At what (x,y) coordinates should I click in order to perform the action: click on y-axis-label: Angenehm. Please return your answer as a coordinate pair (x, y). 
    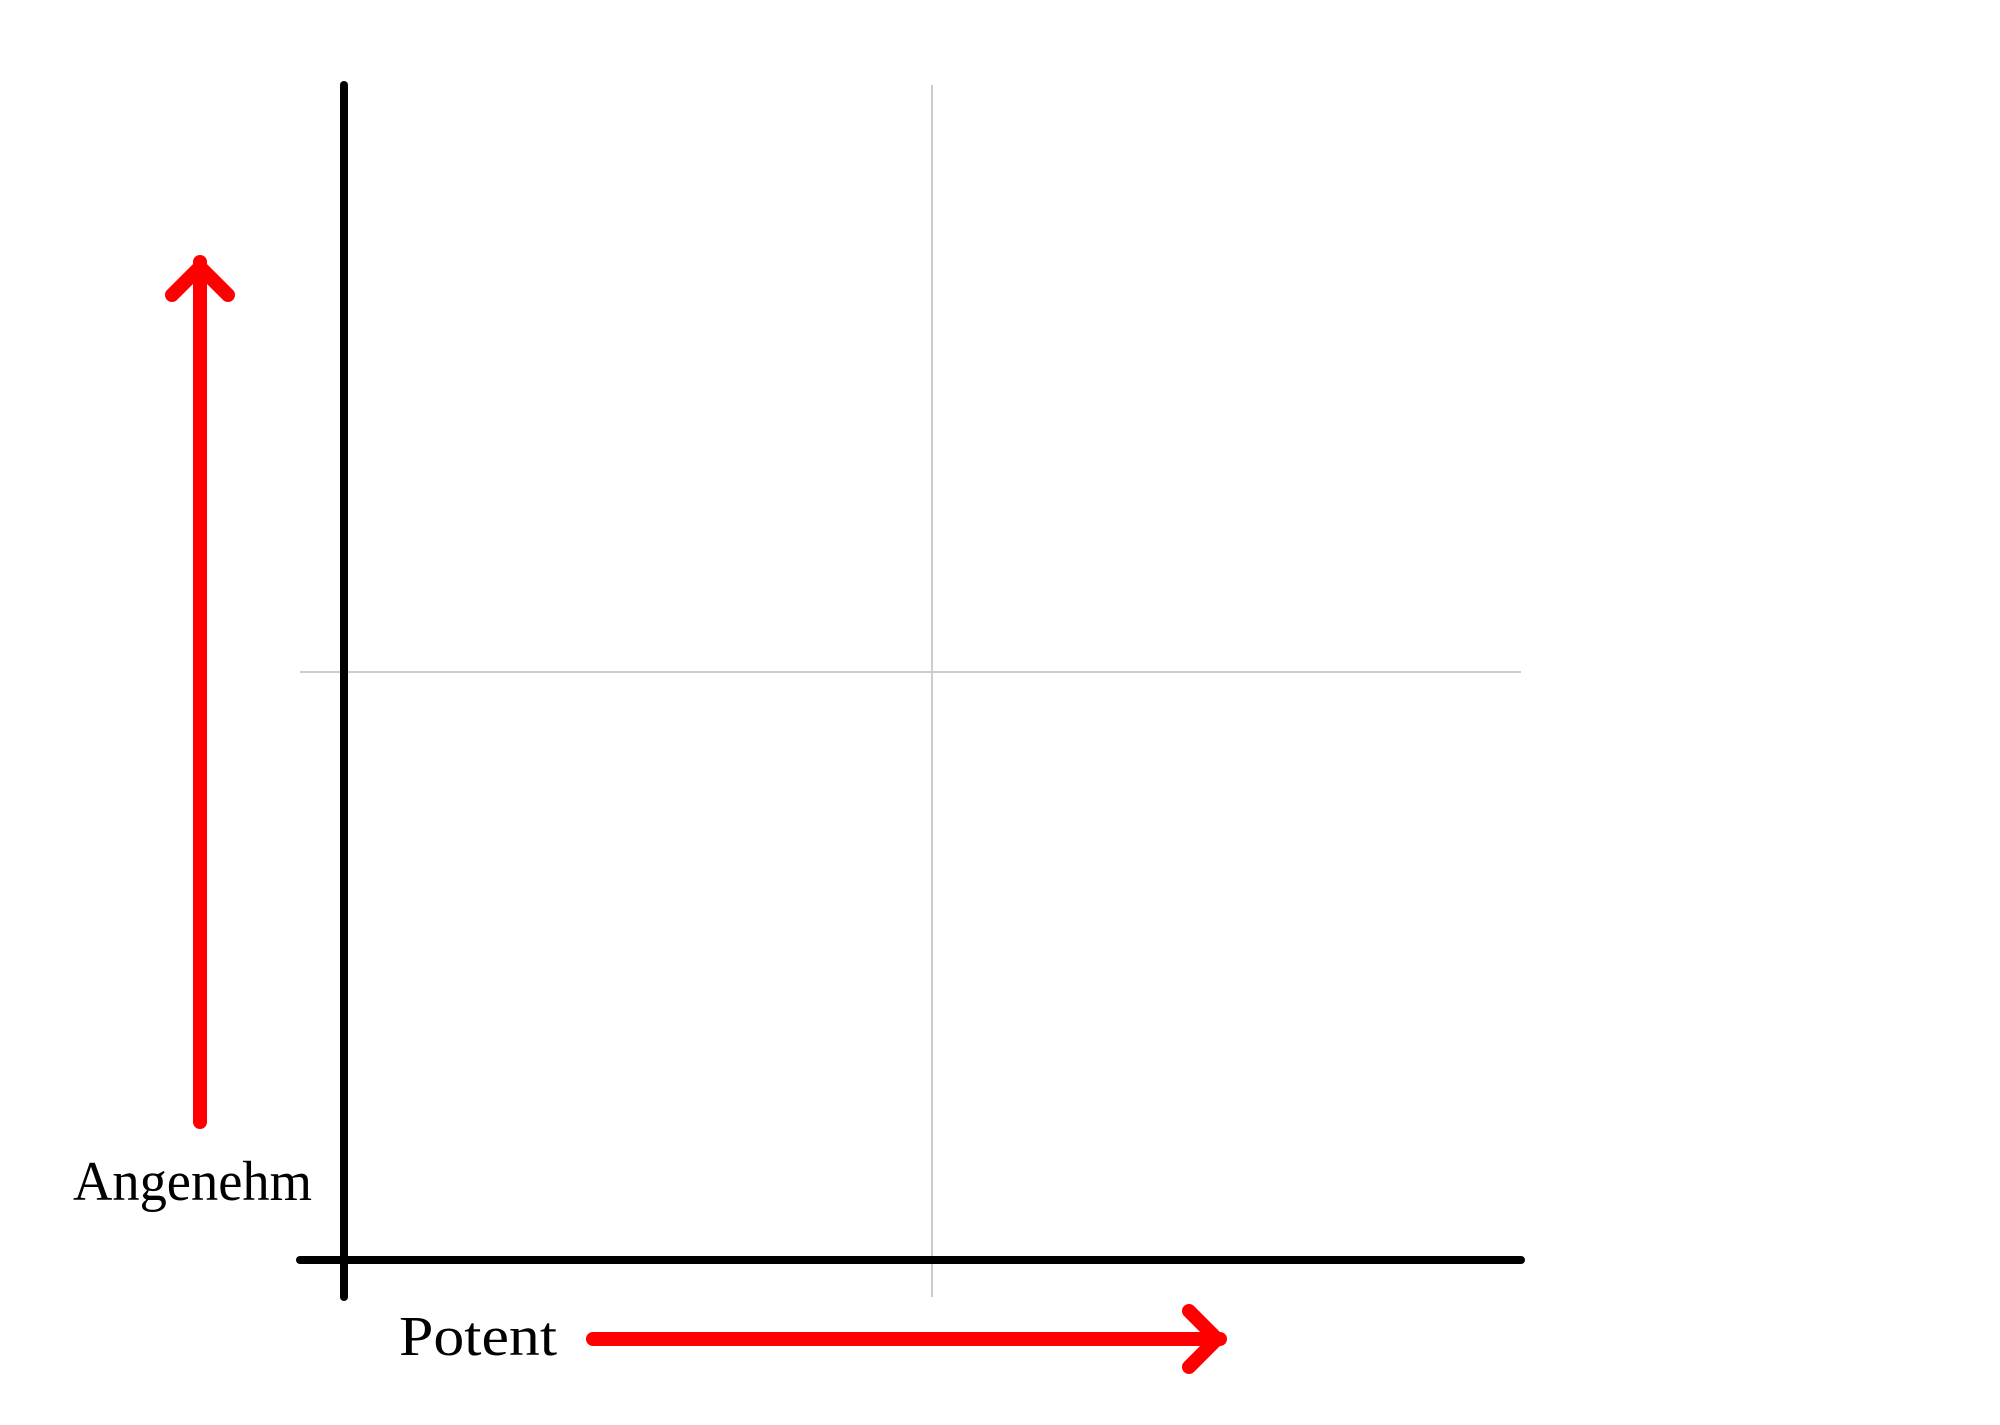
    Looking at the image, I should click on (192, 1182).